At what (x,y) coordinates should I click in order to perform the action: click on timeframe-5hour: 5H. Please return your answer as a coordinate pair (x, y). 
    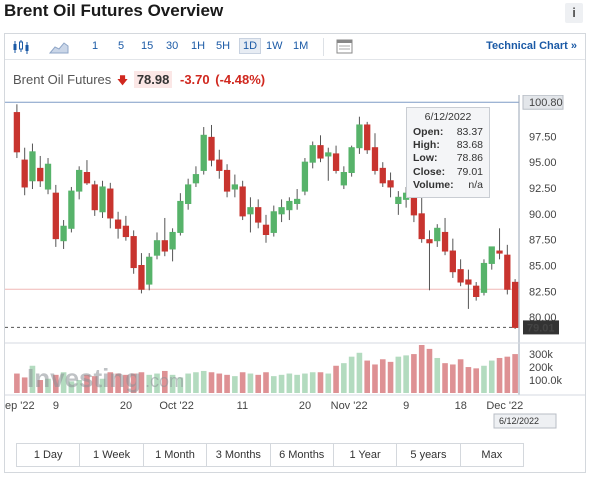
    Looking at the image, I should click on (223, 46).